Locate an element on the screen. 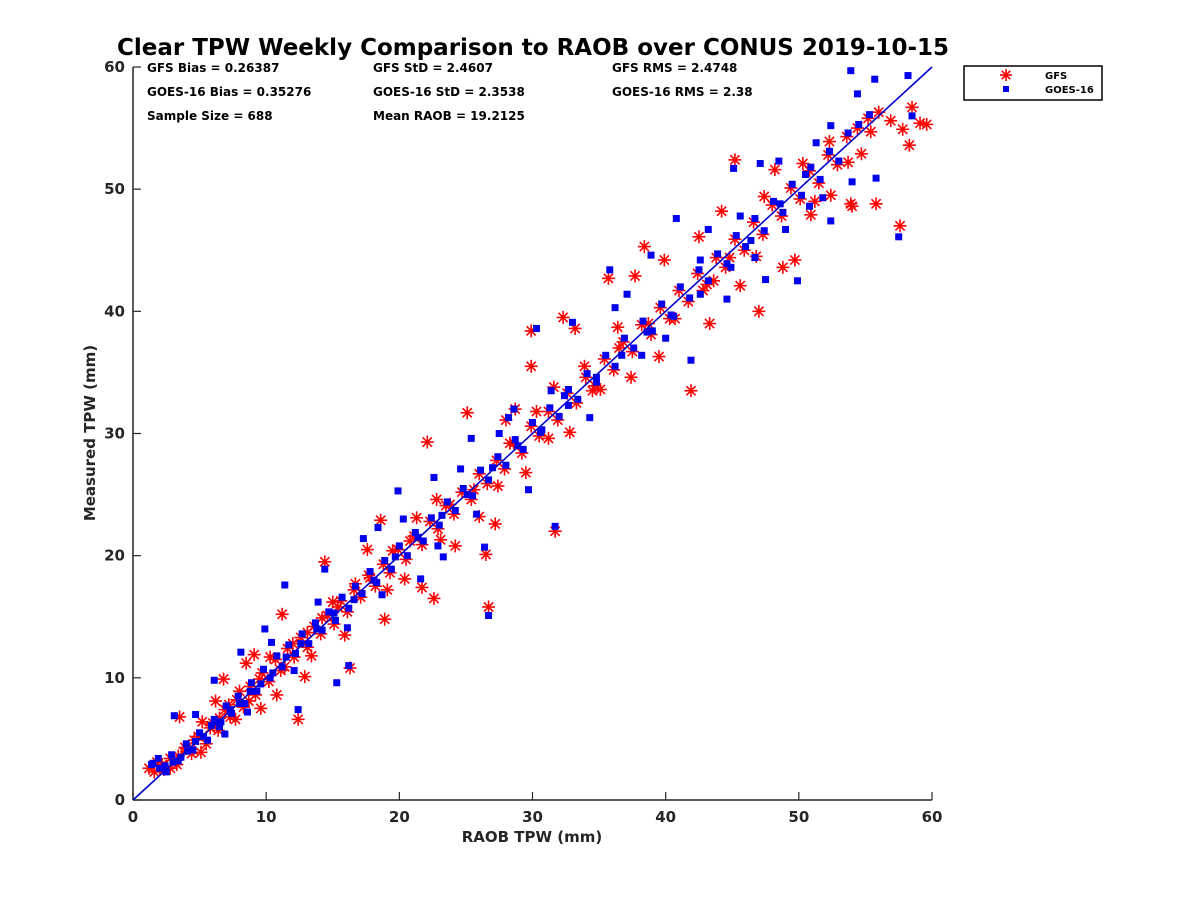  stat-goes-std: GOES-16 StD = 2.3538 is located at coordinates (449, 92).